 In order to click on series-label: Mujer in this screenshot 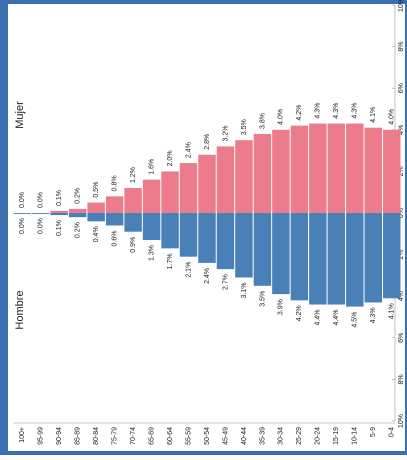, I will do `click(20, 115)`.